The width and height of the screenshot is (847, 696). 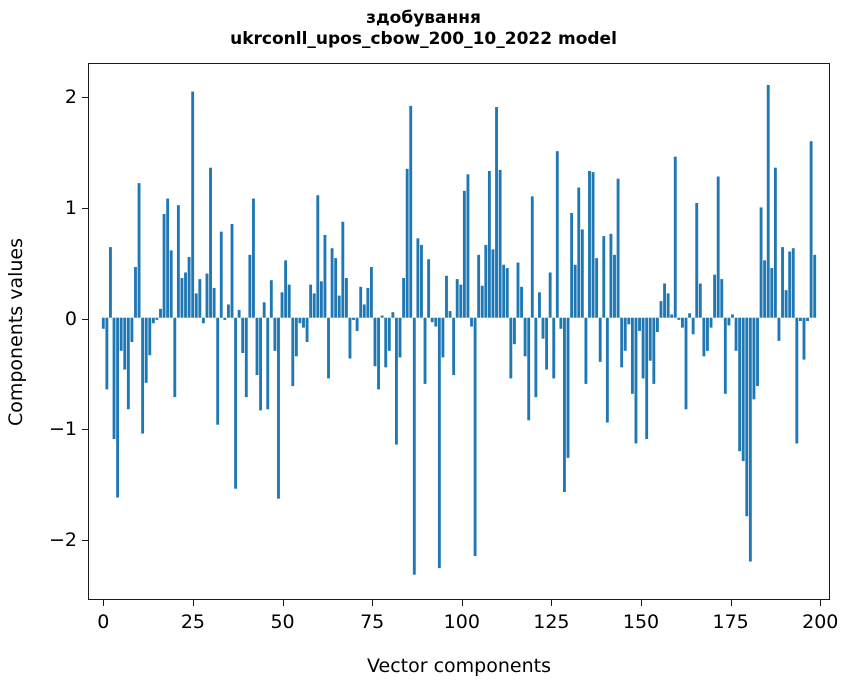 What do you see at coordinates (459, 666) in the screenshot?
I see `x-axis-label: Vector components` at bounding box center [459, 666].